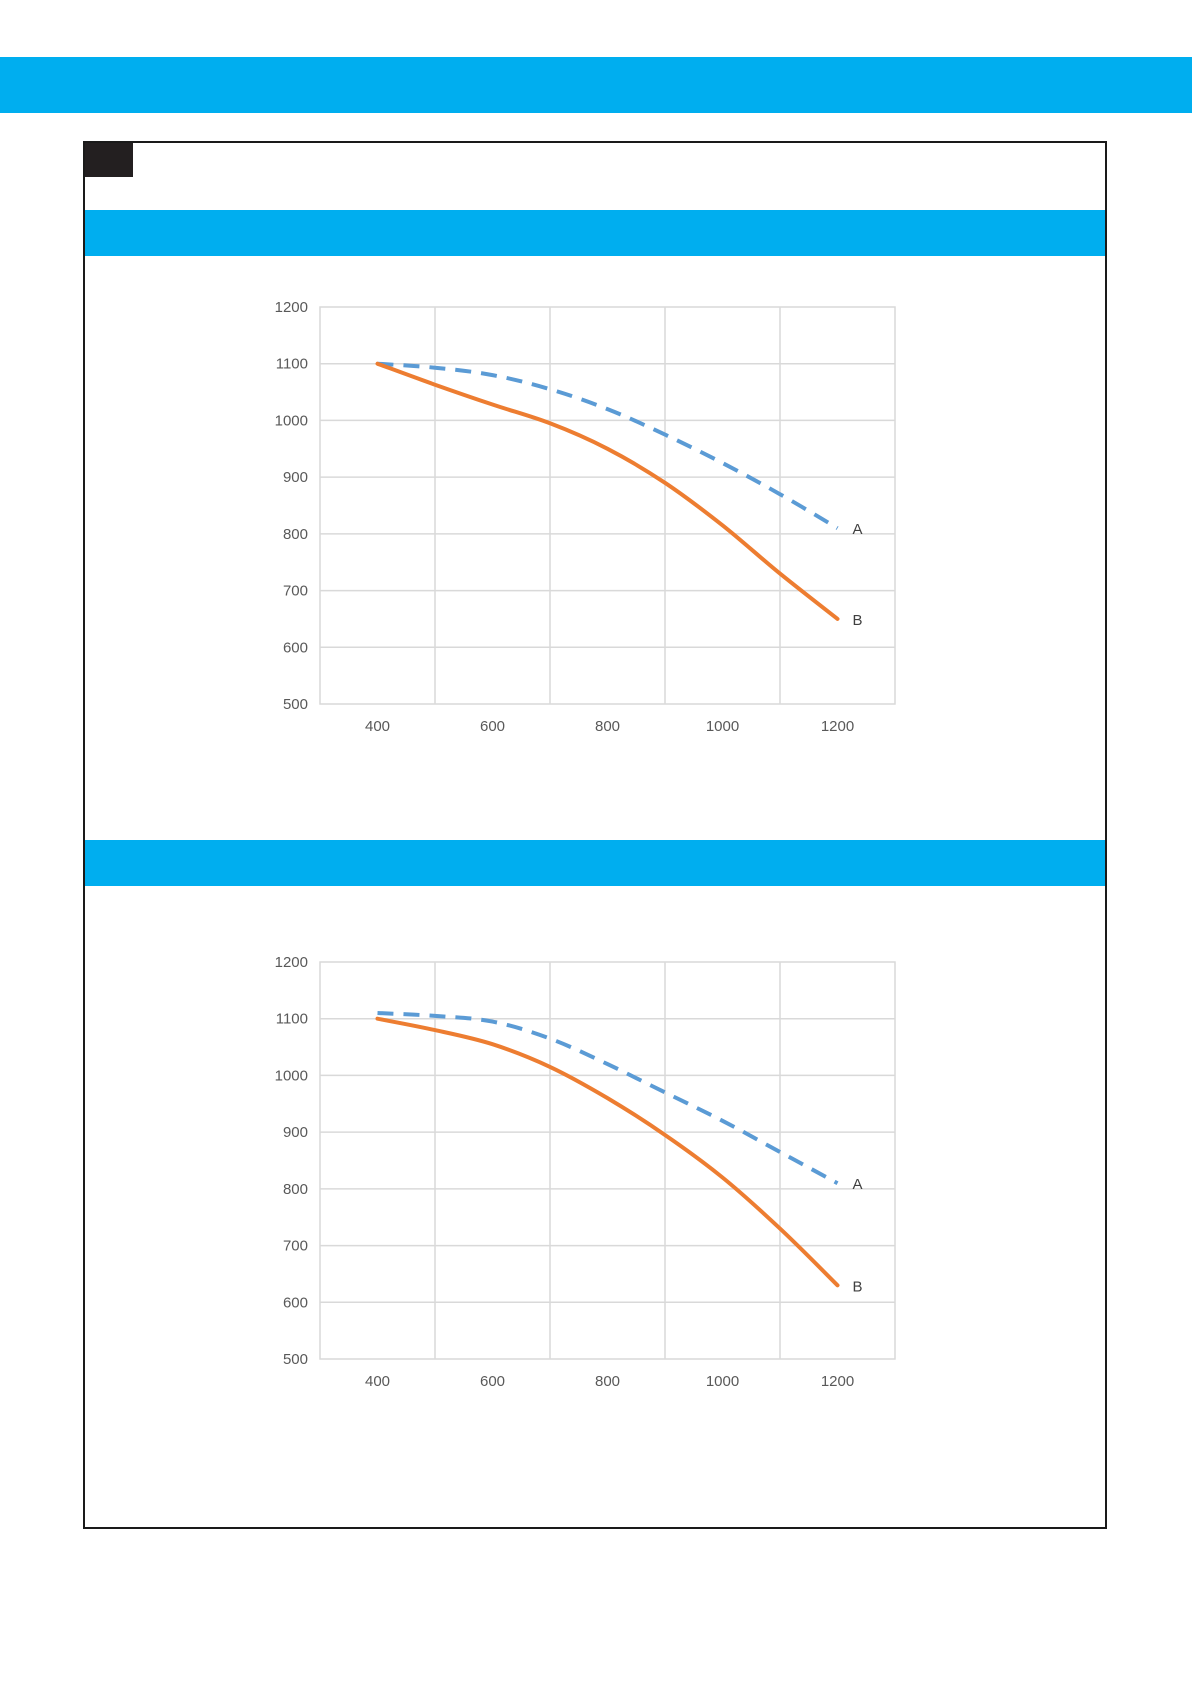  What do you see at coordinates (596, 85) in the screenshot?
I see `top-banner` at bounding box center [596, 85].